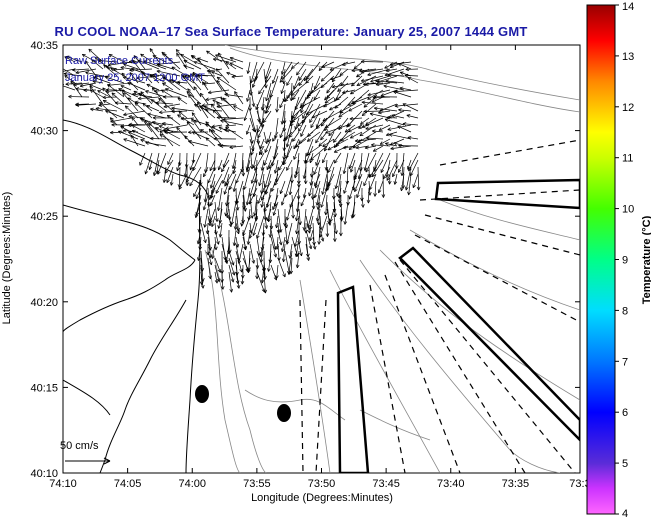 This screenshot has width=651, height=519. I want to click on y-tick-label: 40:35, so click(44, 46).